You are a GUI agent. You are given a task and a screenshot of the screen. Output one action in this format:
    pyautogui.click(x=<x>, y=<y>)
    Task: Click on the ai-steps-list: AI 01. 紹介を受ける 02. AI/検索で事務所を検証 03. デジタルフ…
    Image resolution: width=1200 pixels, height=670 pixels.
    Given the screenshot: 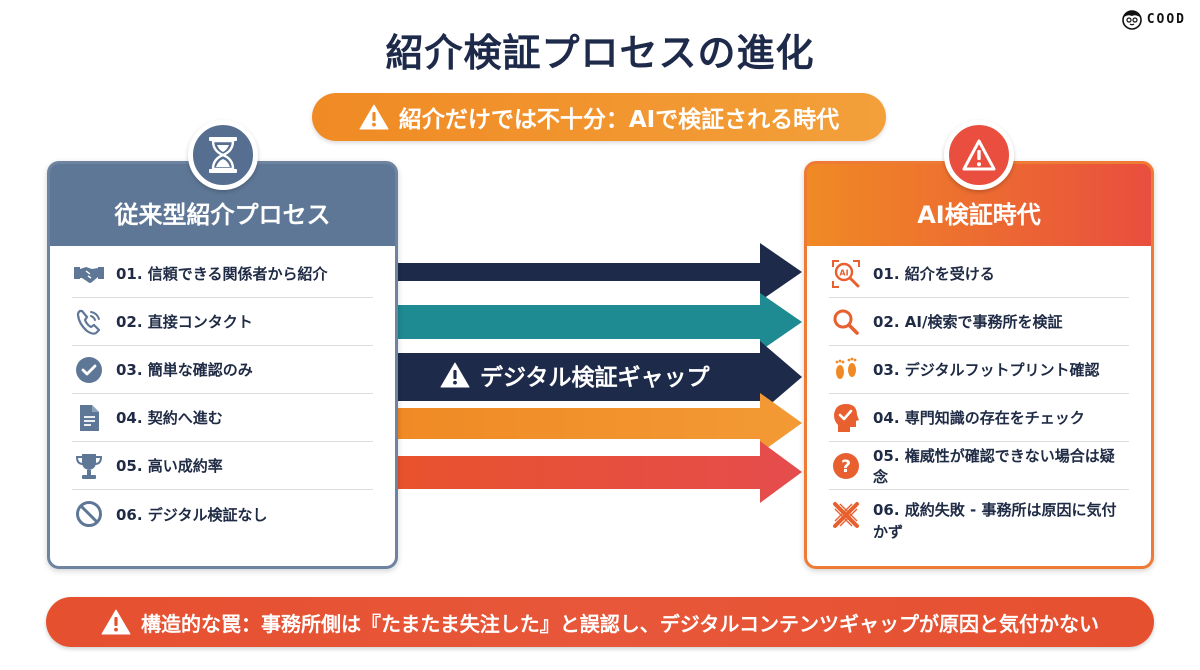 What is the action you would take?
    pyautogui.click(x=979, y=406)
    